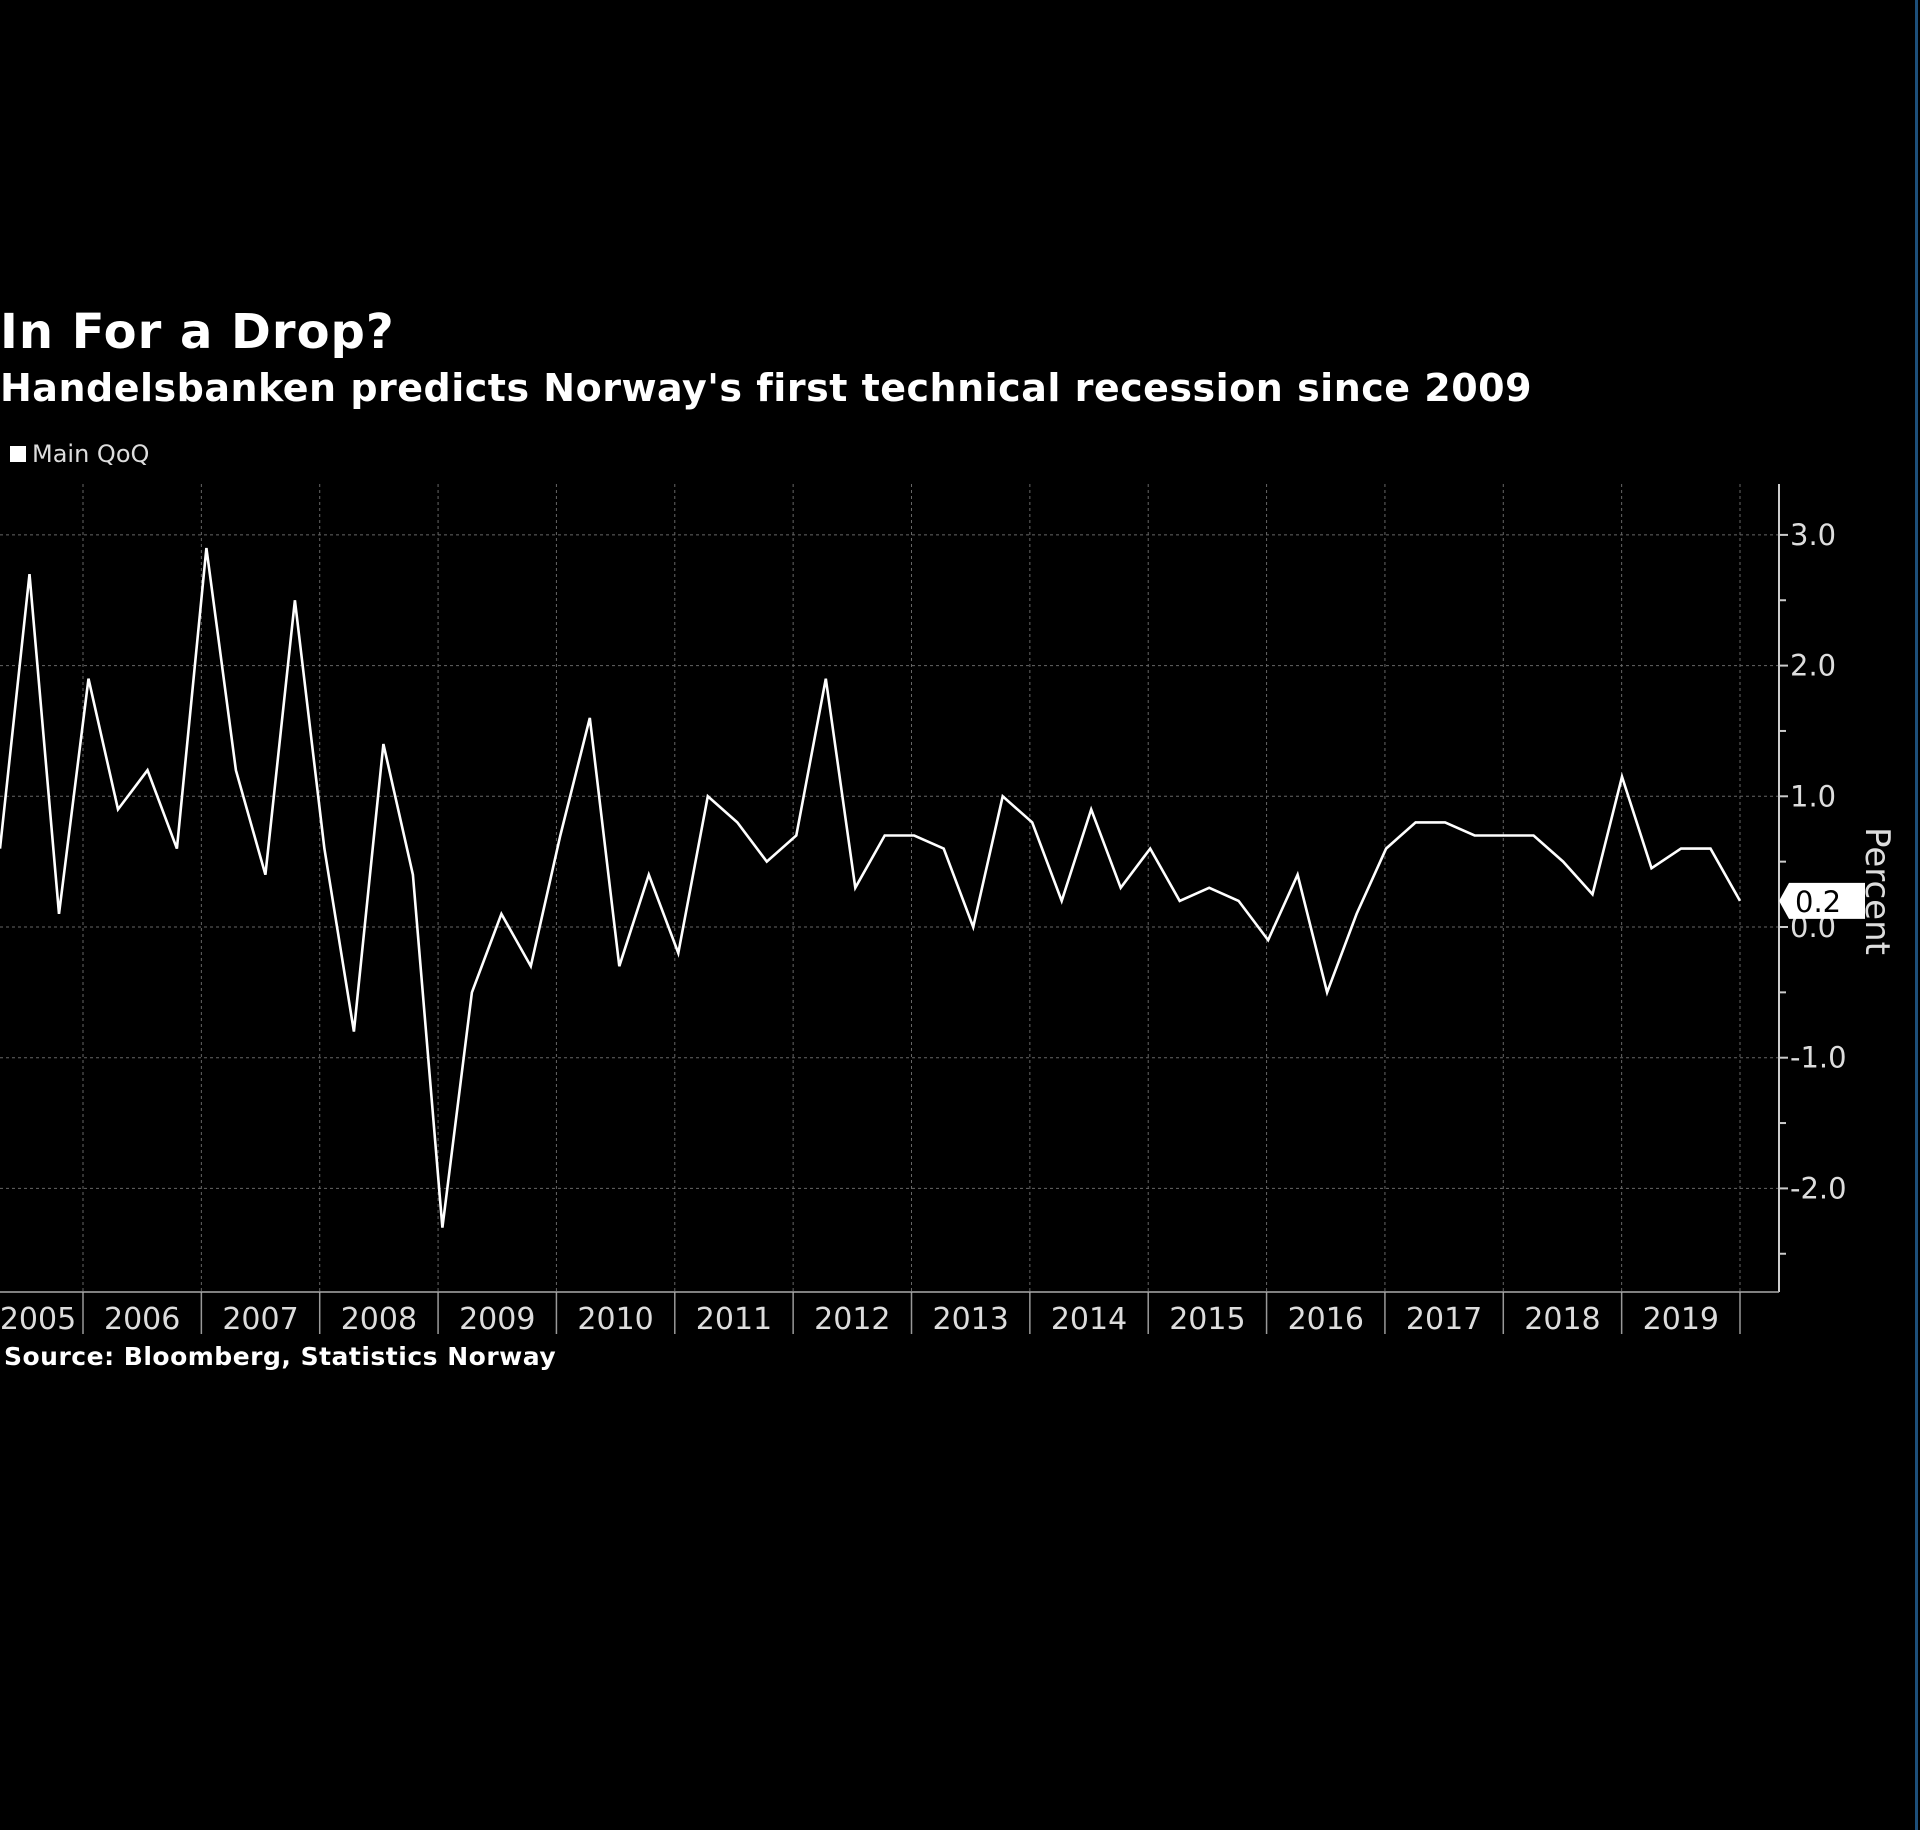 The image size is (1920, 1830). What do you see at coordinates (142, 1319) in the screenshot?
I see `x-tick-label: 2006` at bounding box center [142, 1319].